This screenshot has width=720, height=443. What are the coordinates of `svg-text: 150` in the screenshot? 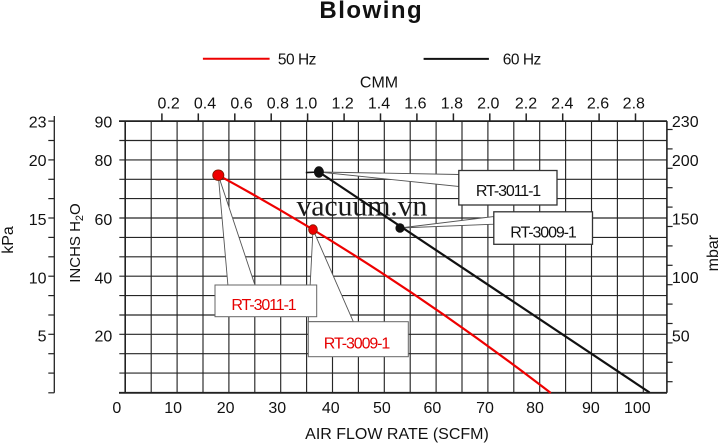 It's located at (685, 219).